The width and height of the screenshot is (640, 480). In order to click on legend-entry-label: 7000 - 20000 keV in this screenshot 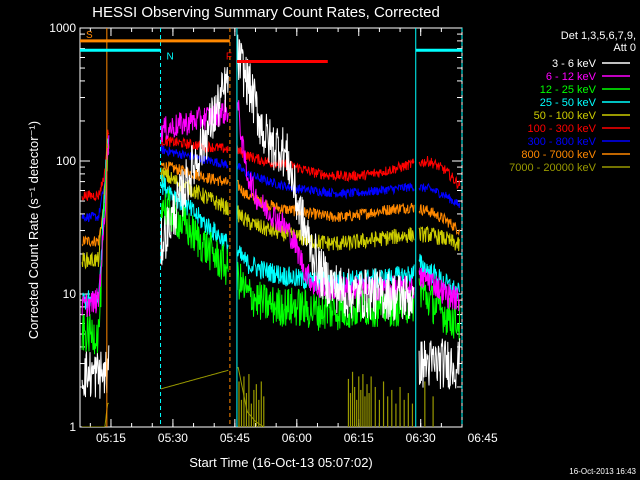, I will do `click(553, 168)`.